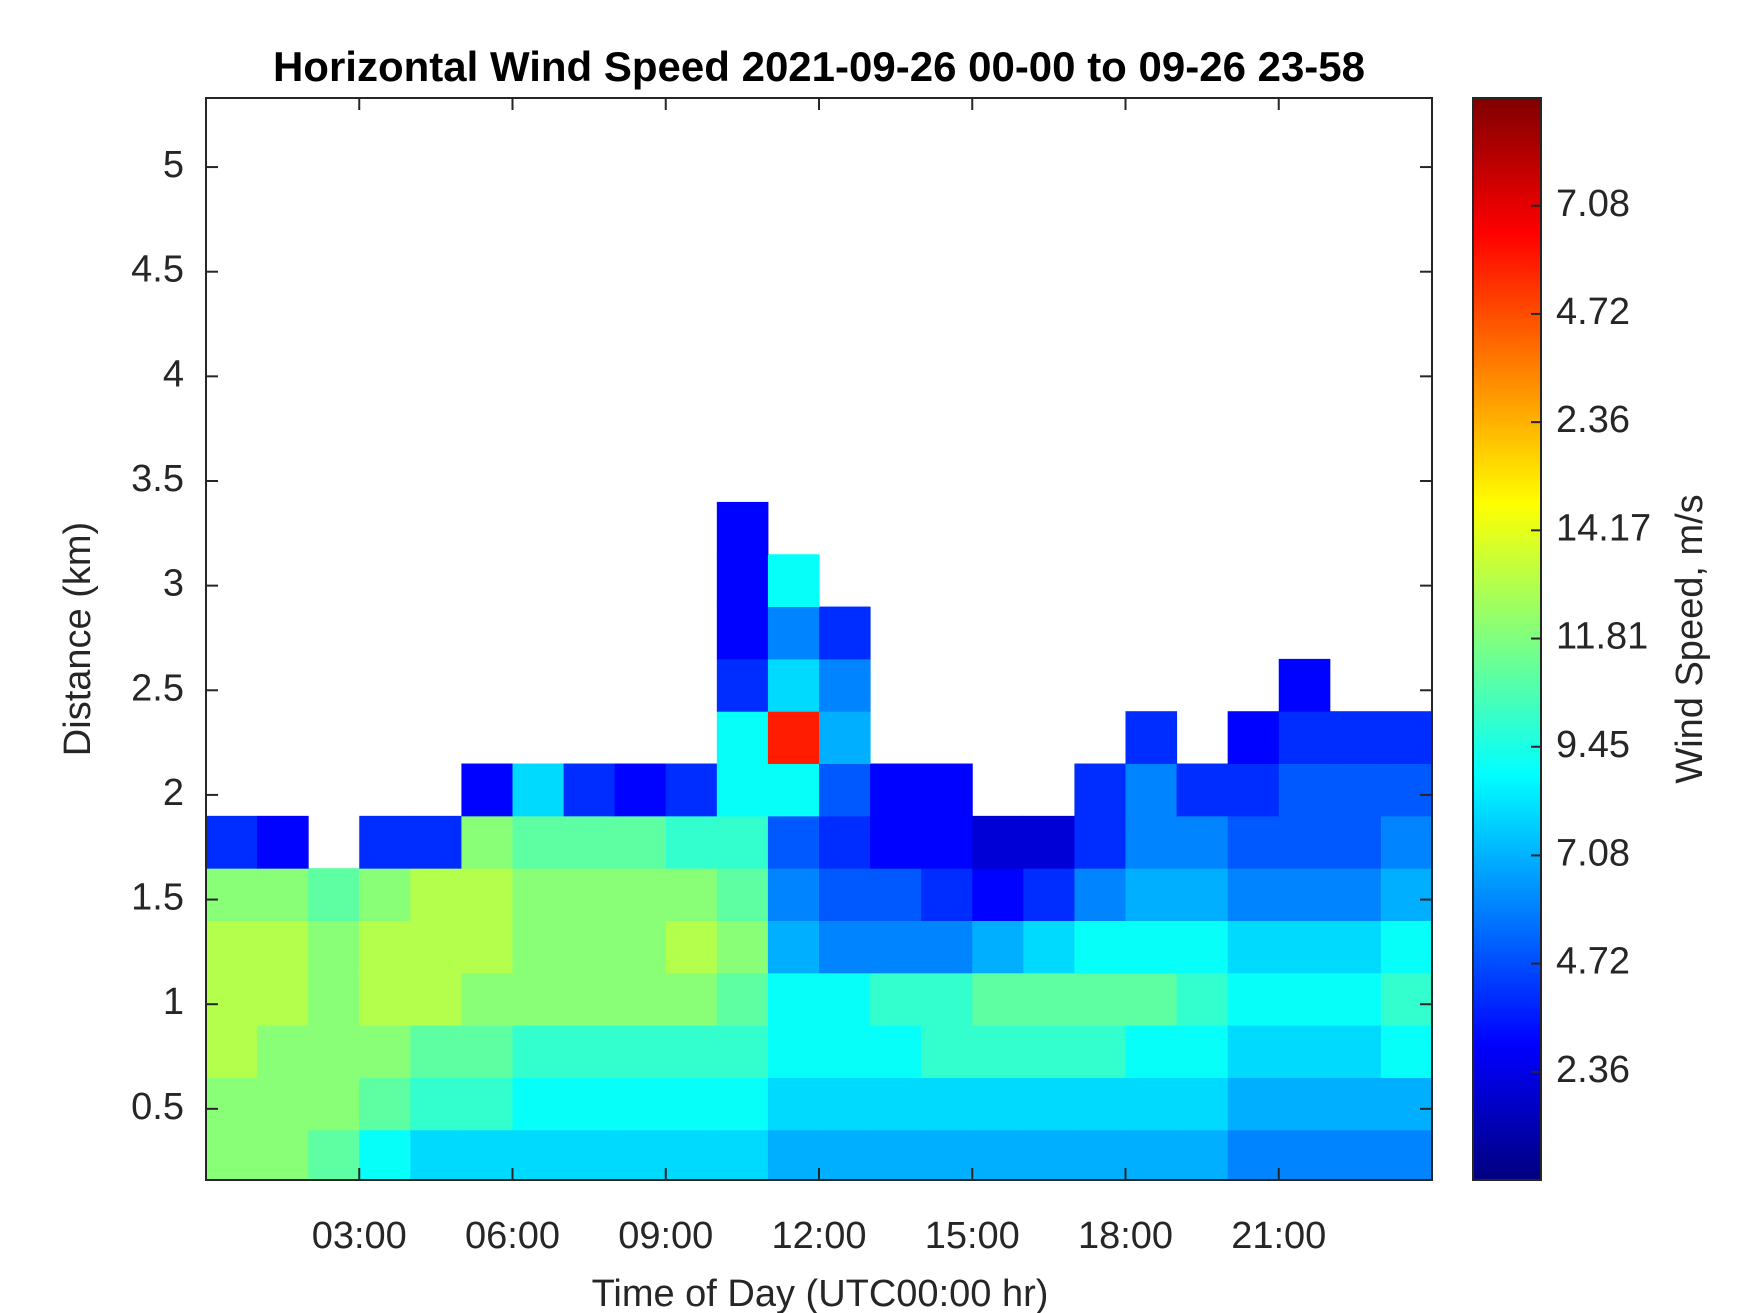 The height and width of the screenshot is (1313, 1750). Describe the element at coordinates (173, 374) in the screenshot. I see `y-tick-label: 4` at that location.